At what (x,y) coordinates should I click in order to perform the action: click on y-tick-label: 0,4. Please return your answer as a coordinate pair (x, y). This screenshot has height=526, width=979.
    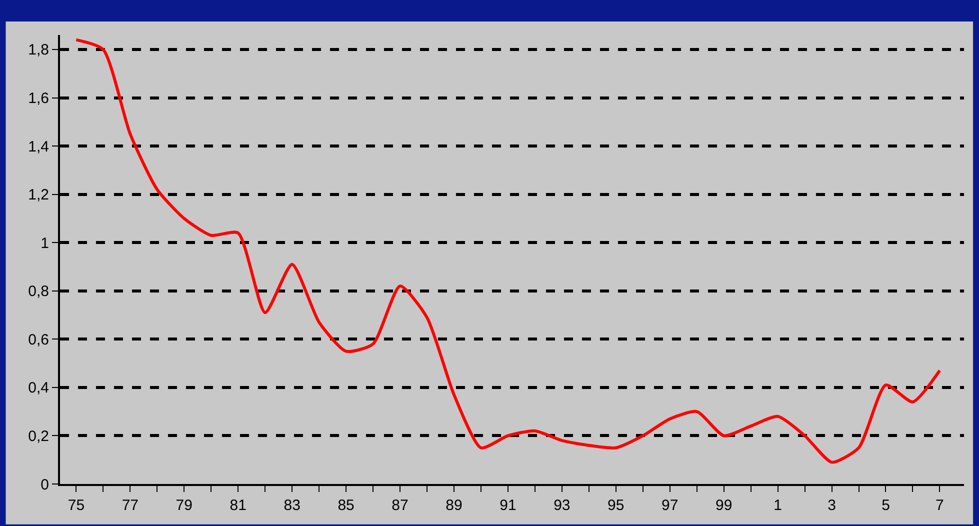
    Looking at the image, I should click on (38, 388).